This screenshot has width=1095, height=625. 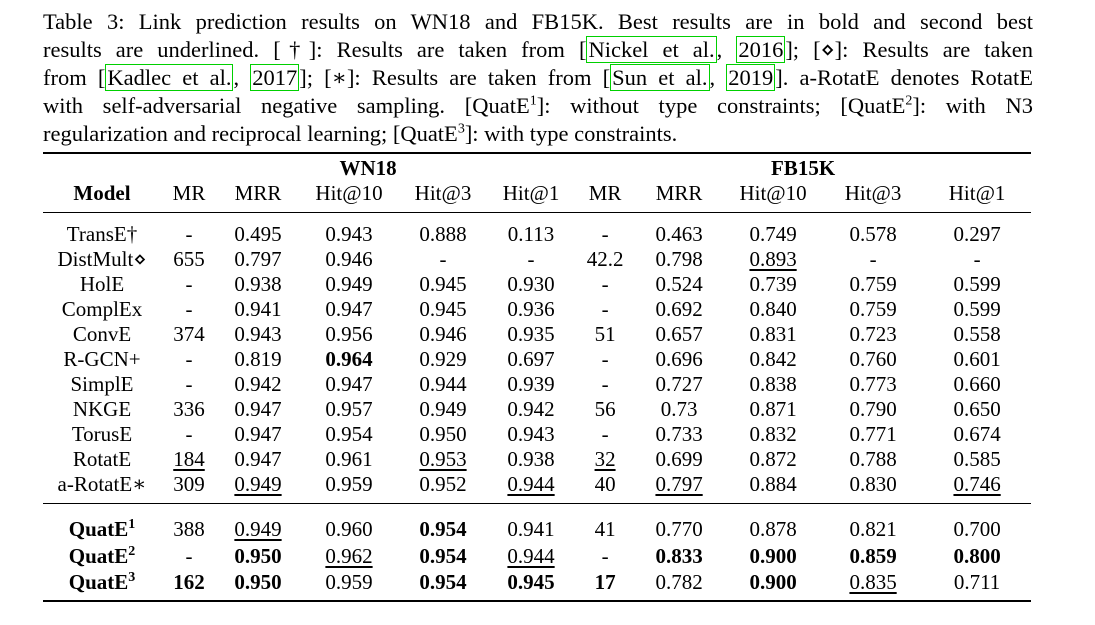 What do you see at coordinates (605, 582) in the screenshot?
I see `table-cell-best: 17` at bounding box center [605, 582].